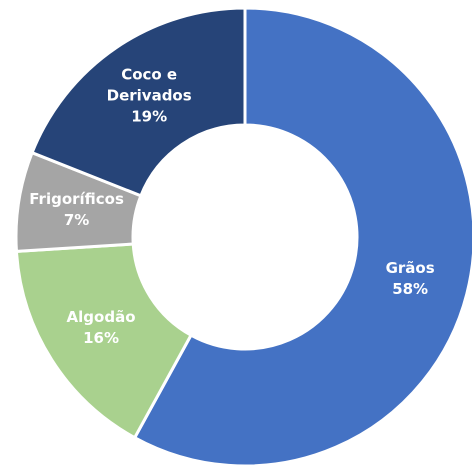  What do you see at coordinates (149, 116) in the screenshot?
I see `value-label: 19%` at bounding box center [149, 116].